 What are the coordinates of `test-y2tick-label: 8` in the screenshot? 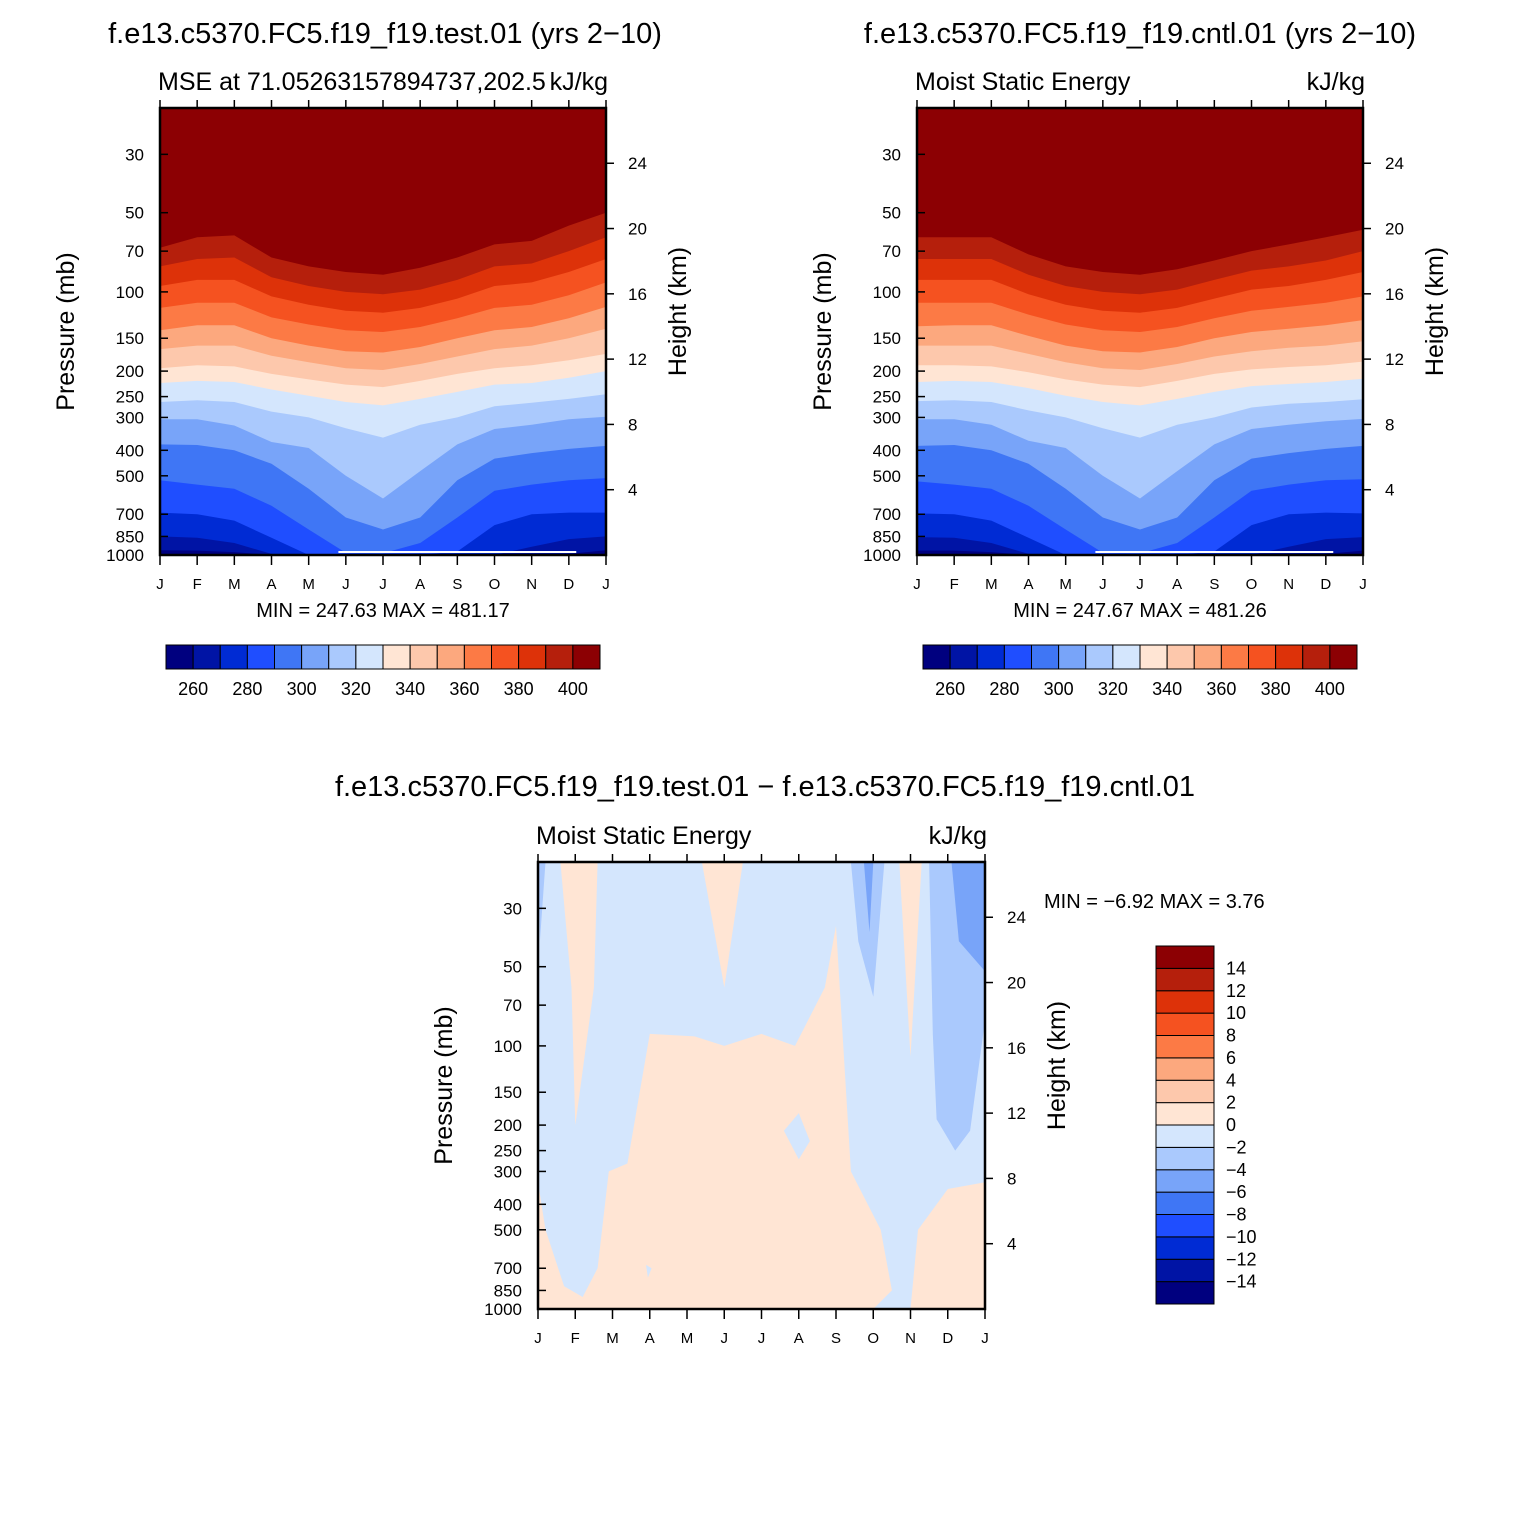 It's located at (632, 424).